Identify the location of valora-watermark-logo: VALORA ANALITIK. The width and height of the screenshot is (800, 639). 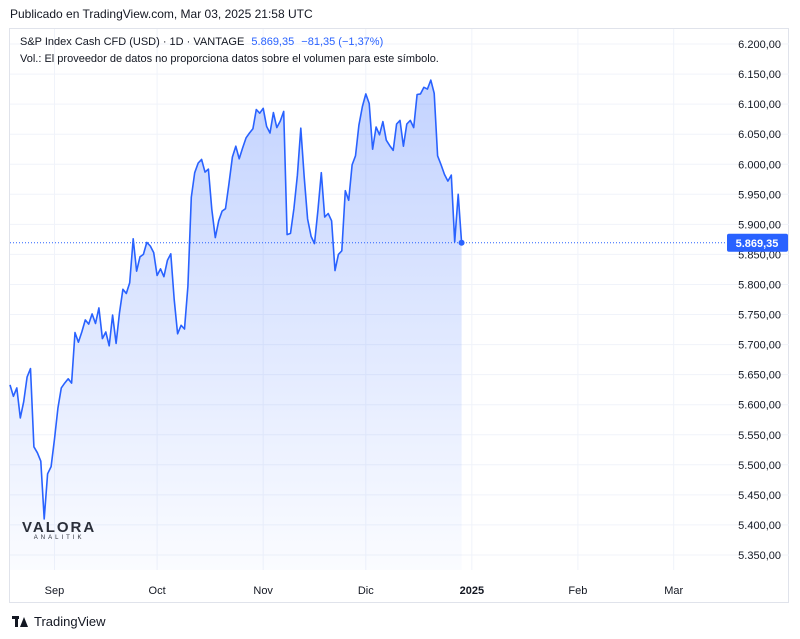
(59, 530).